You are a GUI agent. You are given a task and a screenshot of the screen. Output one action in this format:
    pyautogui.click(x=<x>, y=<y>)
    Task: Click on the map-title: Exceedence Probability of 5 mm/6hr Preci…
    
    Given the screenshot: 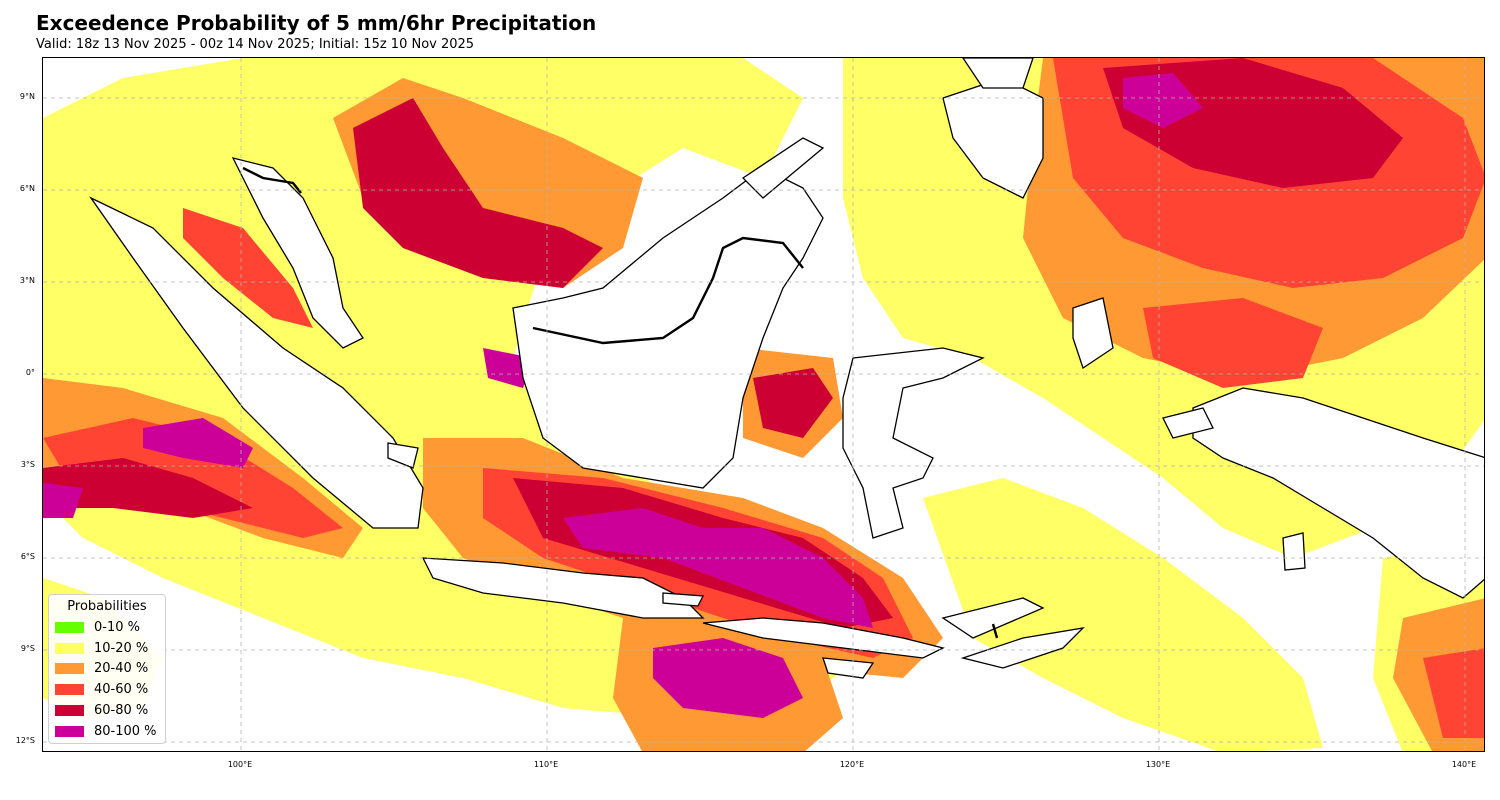 What is the action you would take?
    pyautogui.click(x=316, y=23)
    